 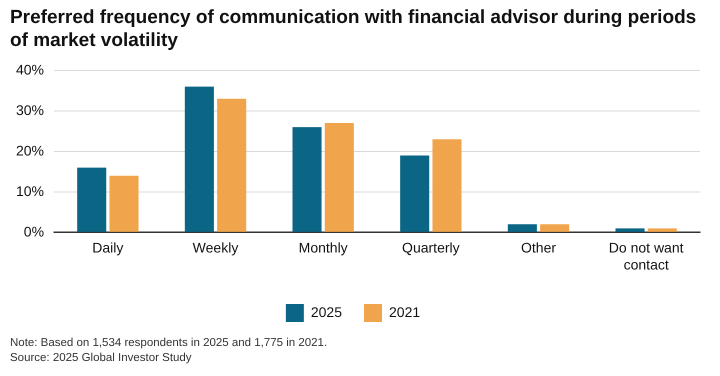 What do you see at coordinates (431, 248) in the screenshot?
I see `x-tick-label: Quarterly` at bounding box center [431, 248].